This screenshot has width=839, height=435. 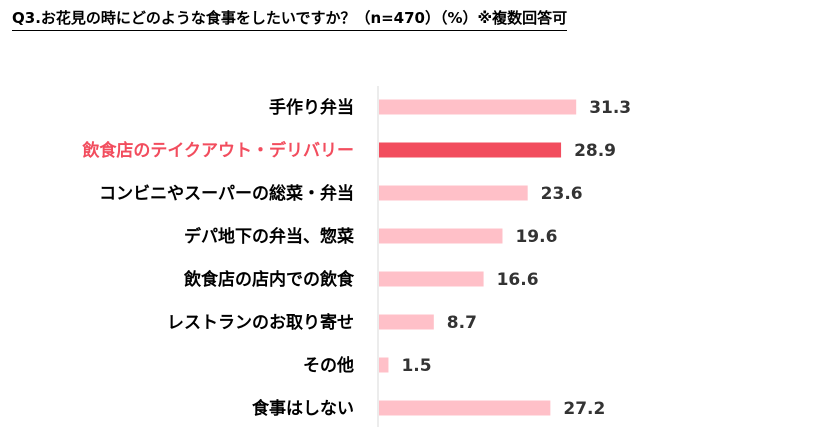 What do you see at coordinates (462, 323) in the screenshot?
I see `data-label: 8.7` at bounding box center [462, 323].